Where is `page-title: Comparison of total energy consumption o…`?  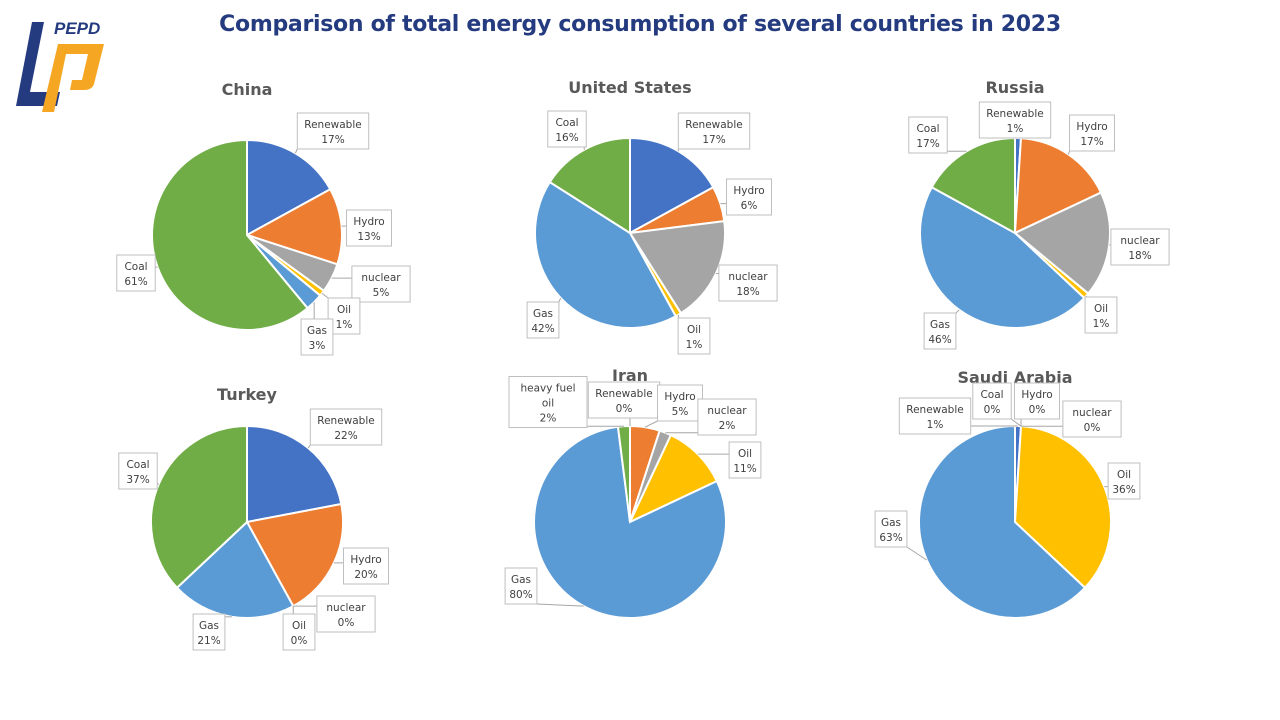 page-title: Comparison of total energy consumption o… is located at coordinates (640, 24).